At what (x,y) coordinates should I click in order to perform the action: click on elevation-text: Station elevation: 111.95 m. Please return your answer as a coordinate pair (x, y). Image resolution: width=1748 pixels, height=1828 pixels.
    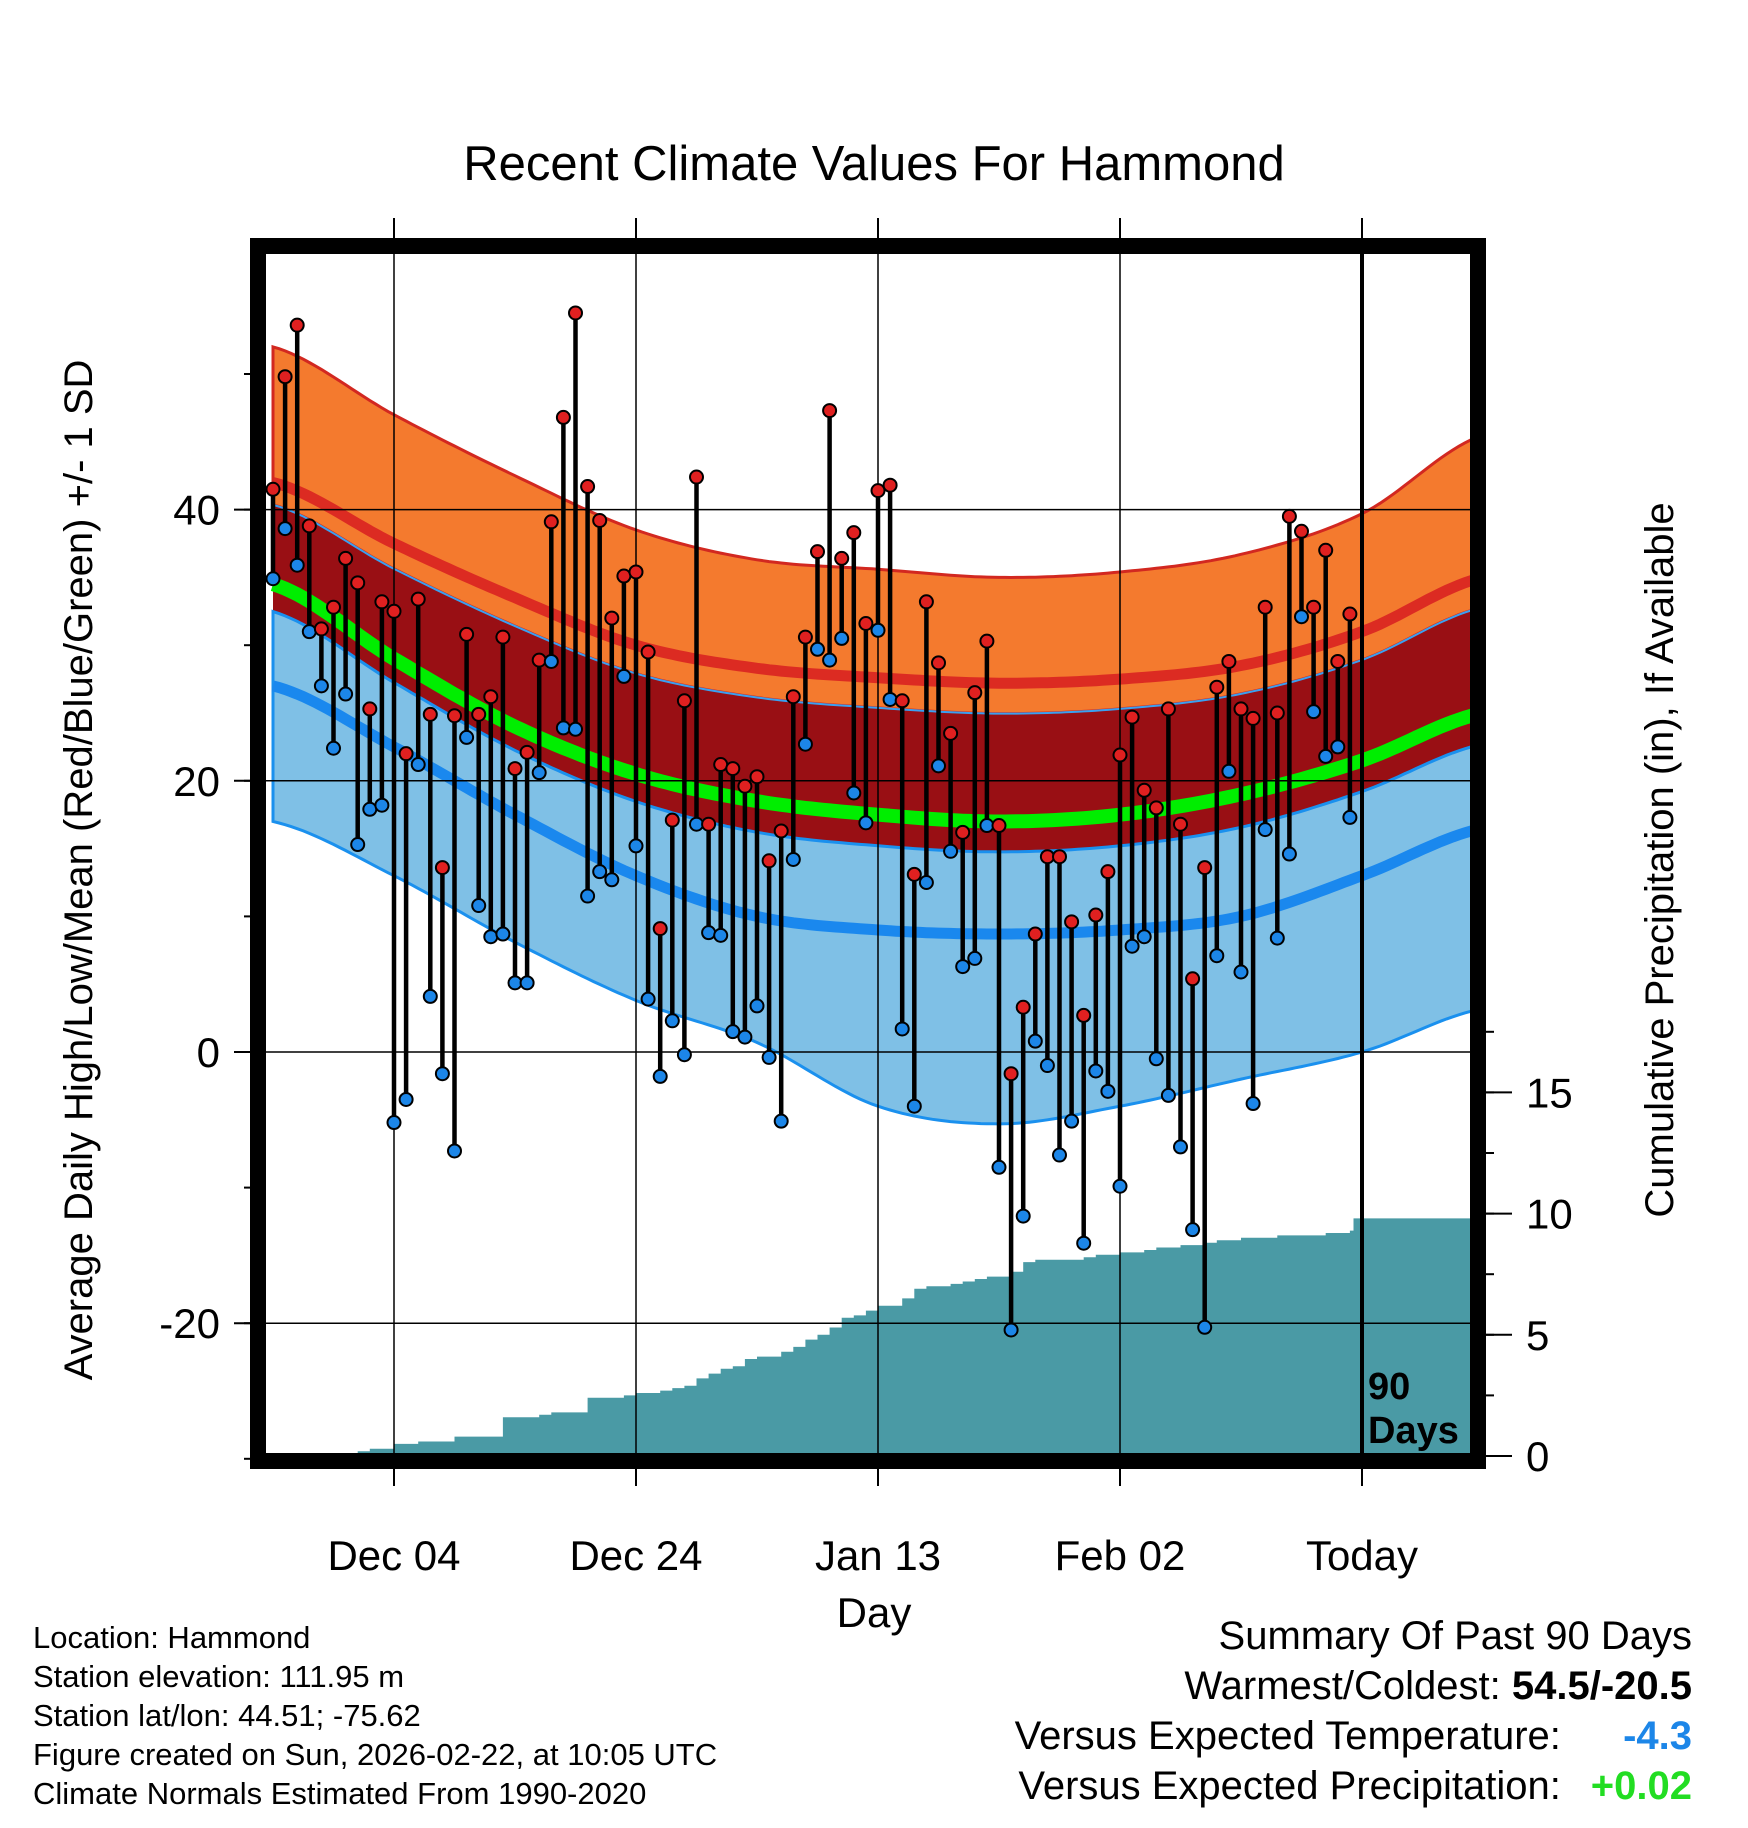
    Looking at the image, I should click on (219, 1676).